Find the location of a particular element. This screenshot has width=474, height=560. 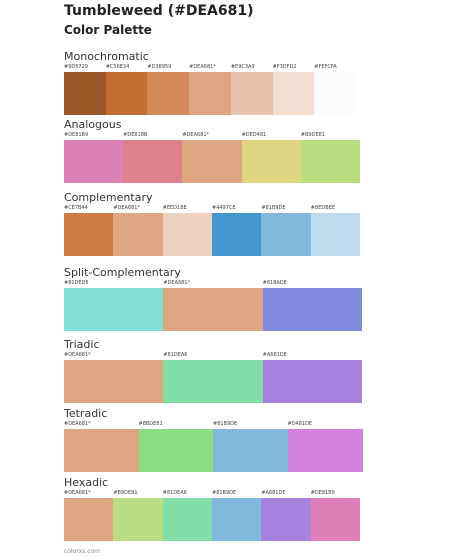

section-heading: Tetradic is located at coordinates (86, 413).